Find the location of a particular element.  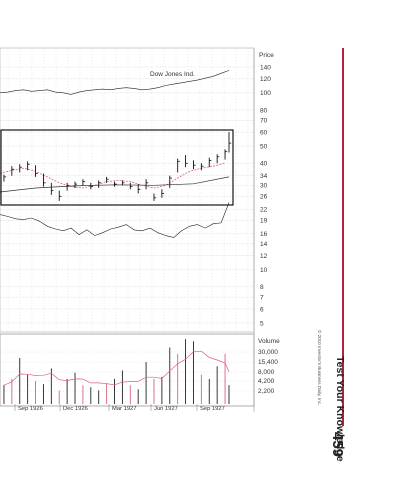

price-tick-label: 19 is located at coordinates (264, 221).